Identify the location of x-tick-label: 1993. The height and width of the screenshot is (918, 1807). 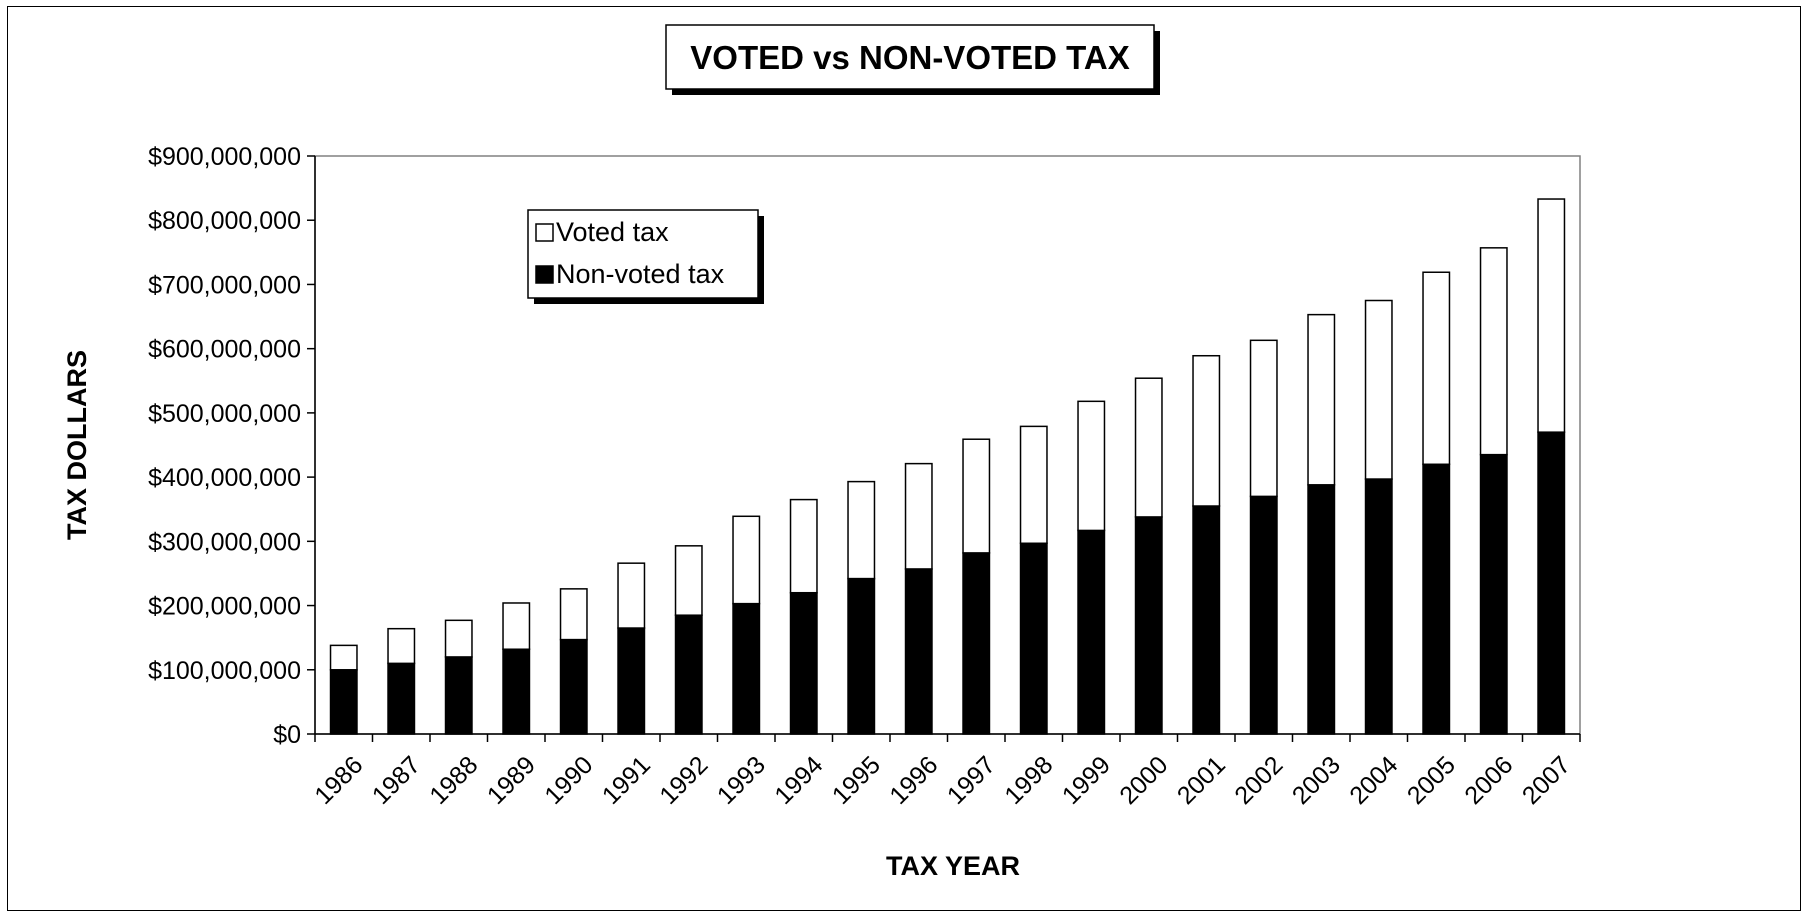
(741, 780).